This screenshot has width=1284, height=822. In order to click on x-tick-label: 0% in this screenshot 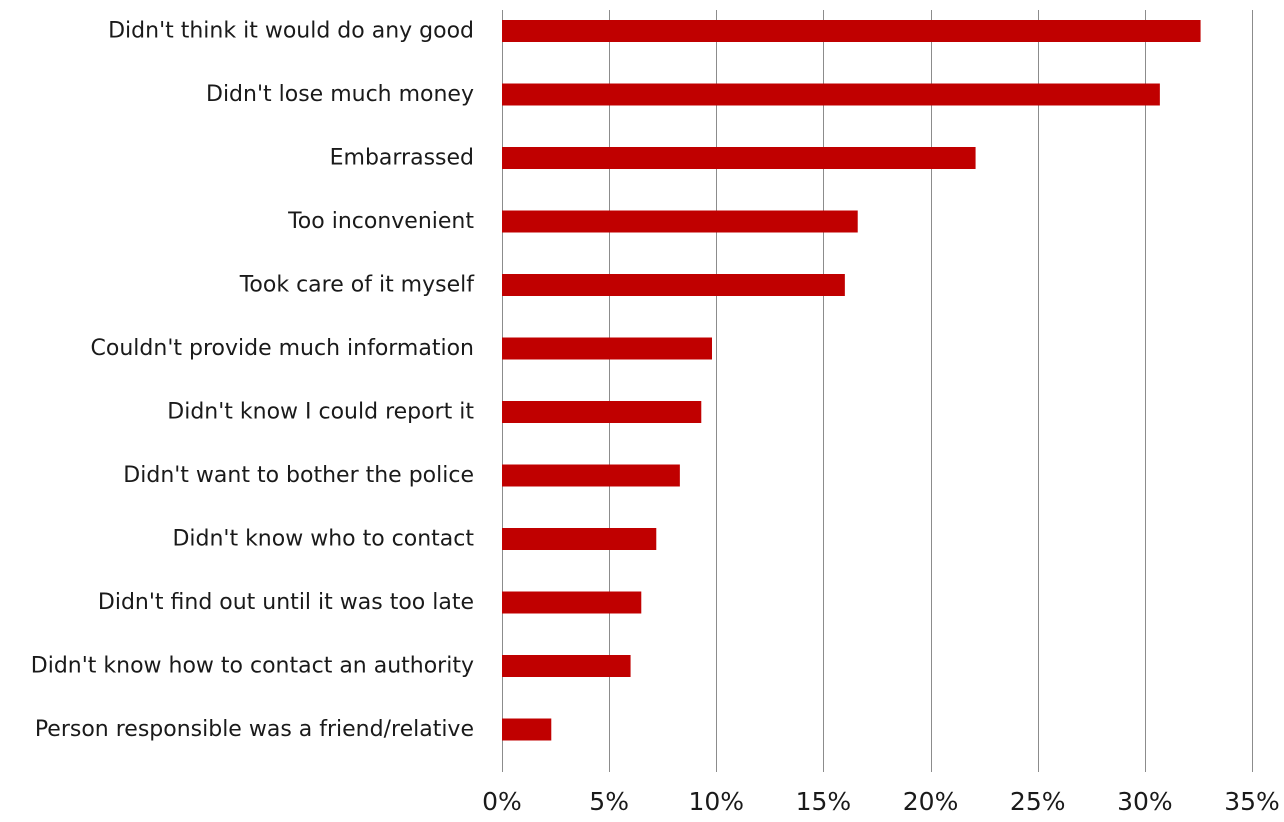, I will do `click(502, 801)`.